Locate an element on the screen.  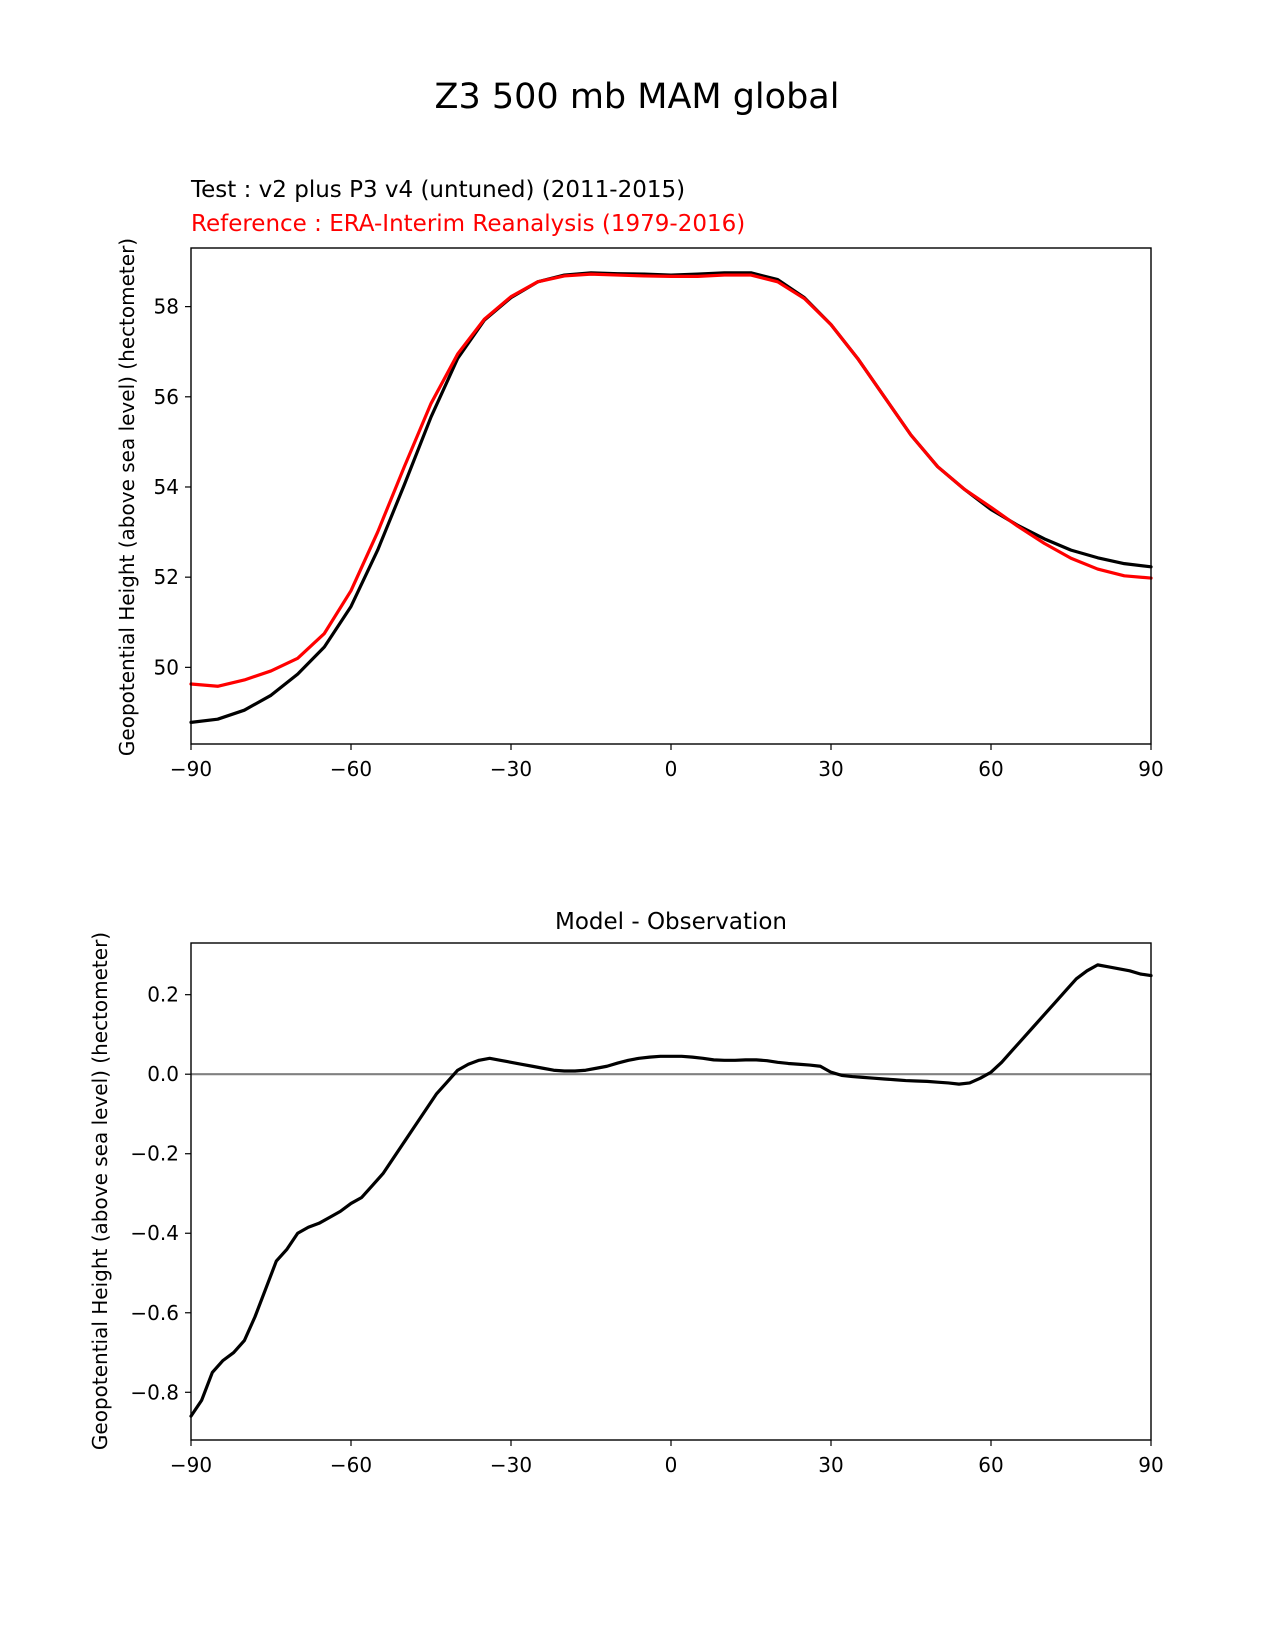
top-x-tick-label: 0 is located at coordinates (671, 769).